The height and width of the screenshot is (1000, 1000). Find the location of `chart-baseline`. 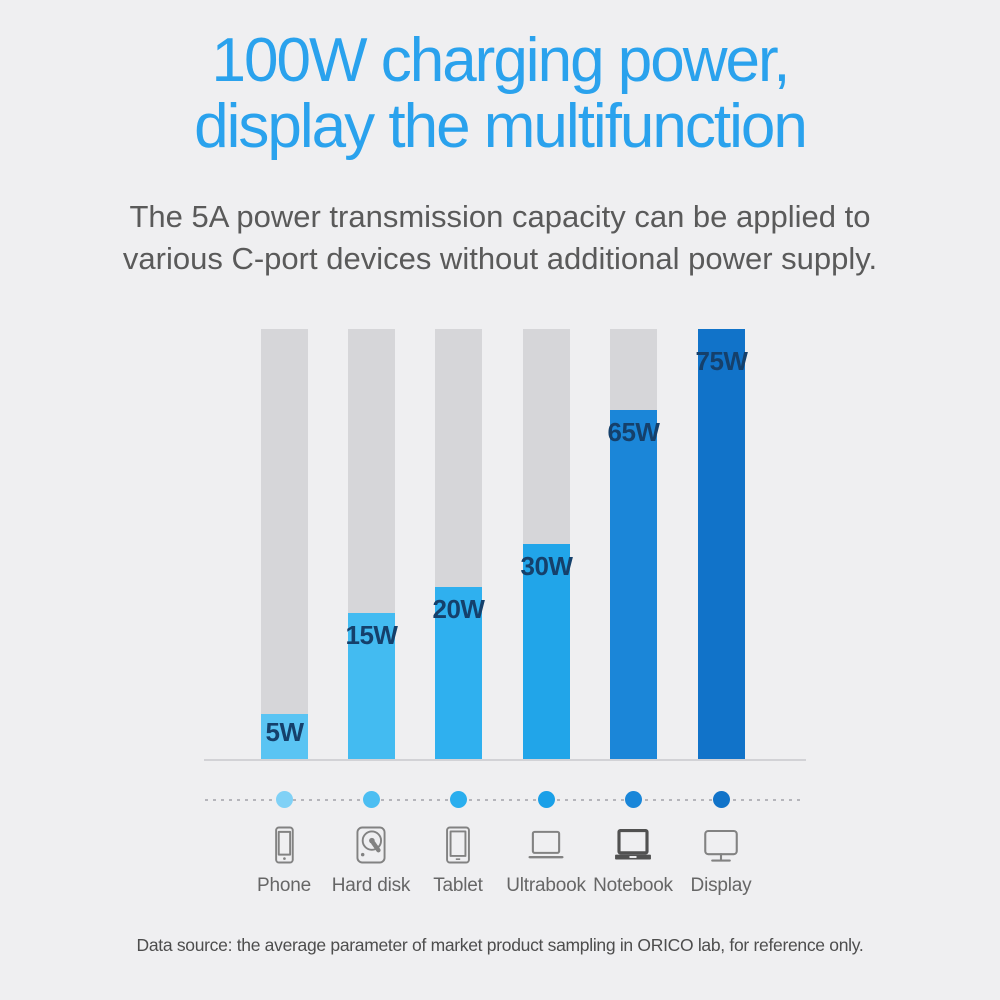

chart-baseline is located at coordinates (505, 760).